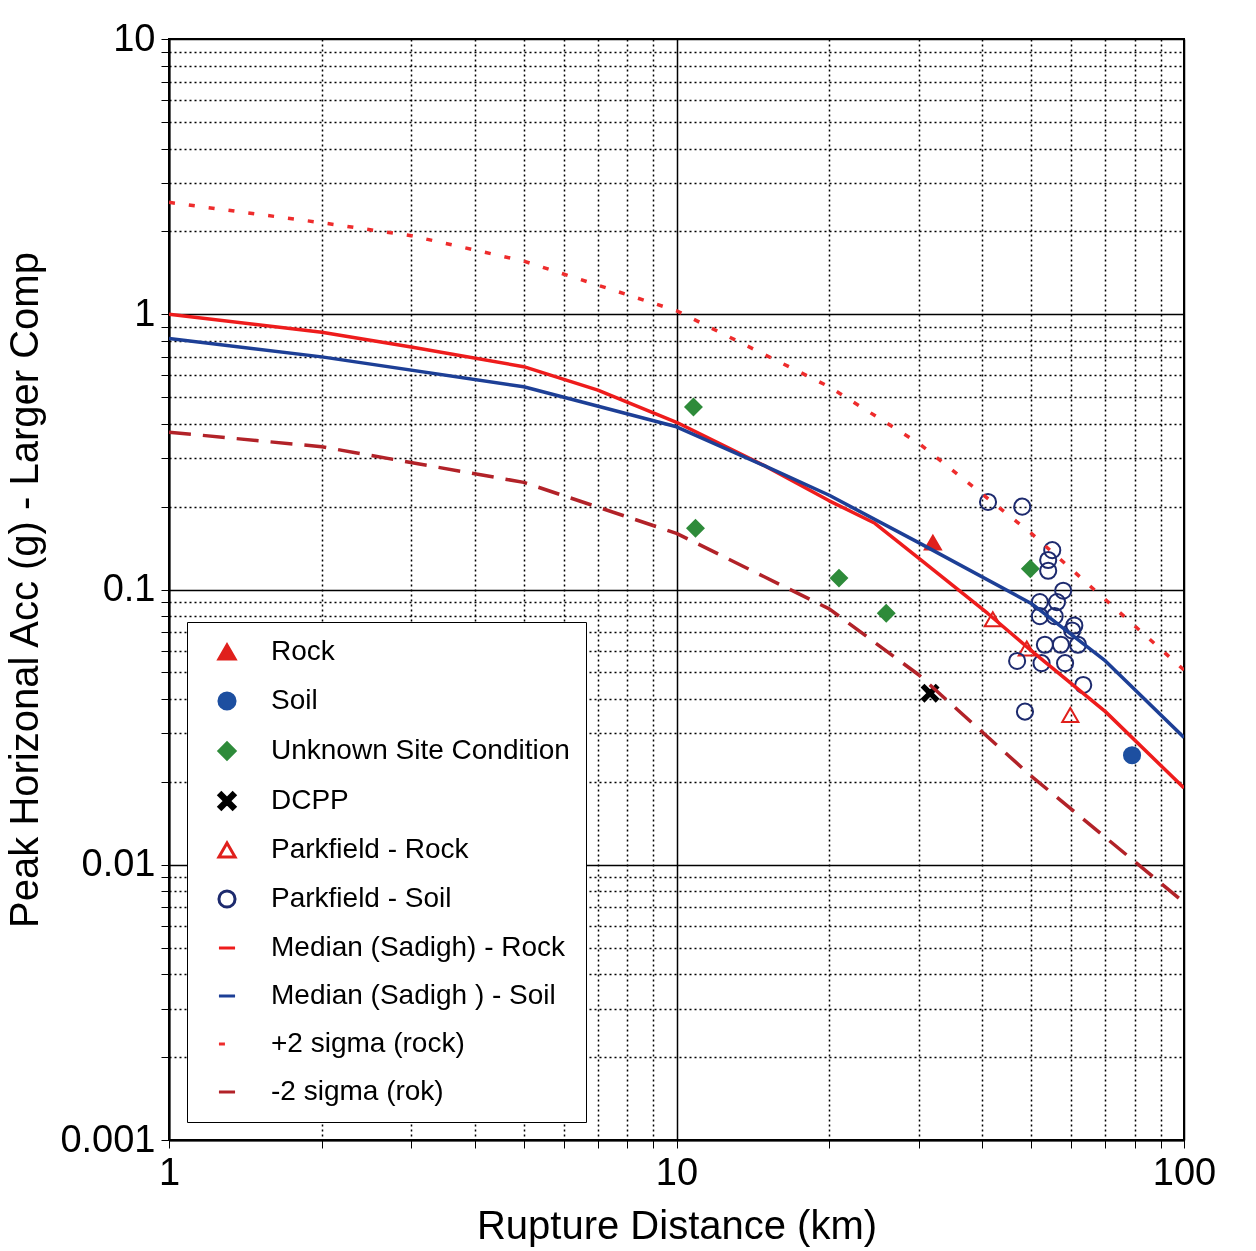 The image size is (1256, 1251). Describe the element at coordinates (677, 1224) in the screenshot. I see `x-axis-title: Rupture Distance (km)` at that location.